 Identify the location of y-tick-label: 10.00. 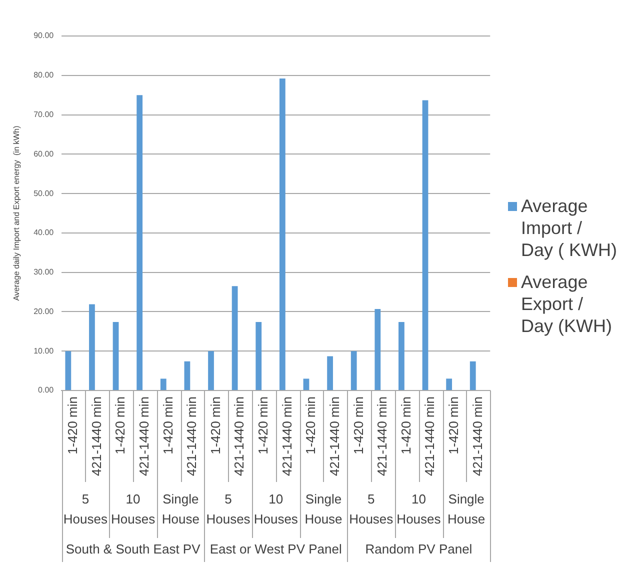
(44, 351).